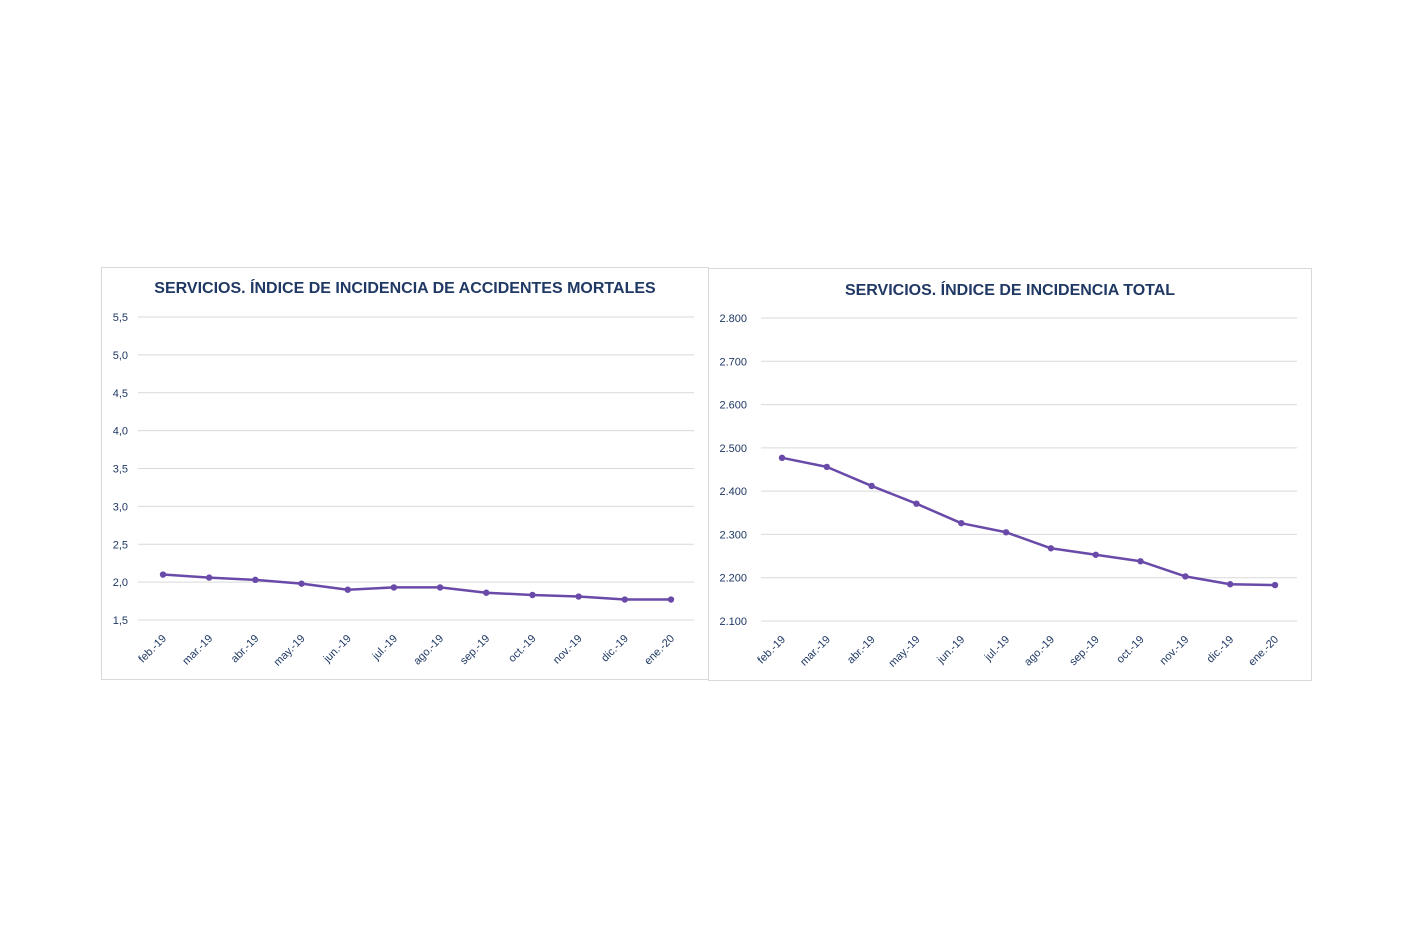 The height and width of the screenshot is (949, 1414). I want to click on y-tick-label: 4,0, so click(120, 432).